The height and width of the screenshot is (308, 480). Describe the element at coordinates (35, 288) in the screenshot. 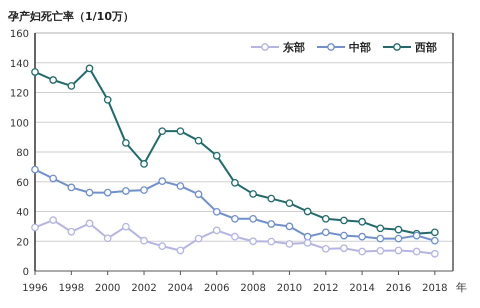

I see `x-tick-label: 1996` at that location.